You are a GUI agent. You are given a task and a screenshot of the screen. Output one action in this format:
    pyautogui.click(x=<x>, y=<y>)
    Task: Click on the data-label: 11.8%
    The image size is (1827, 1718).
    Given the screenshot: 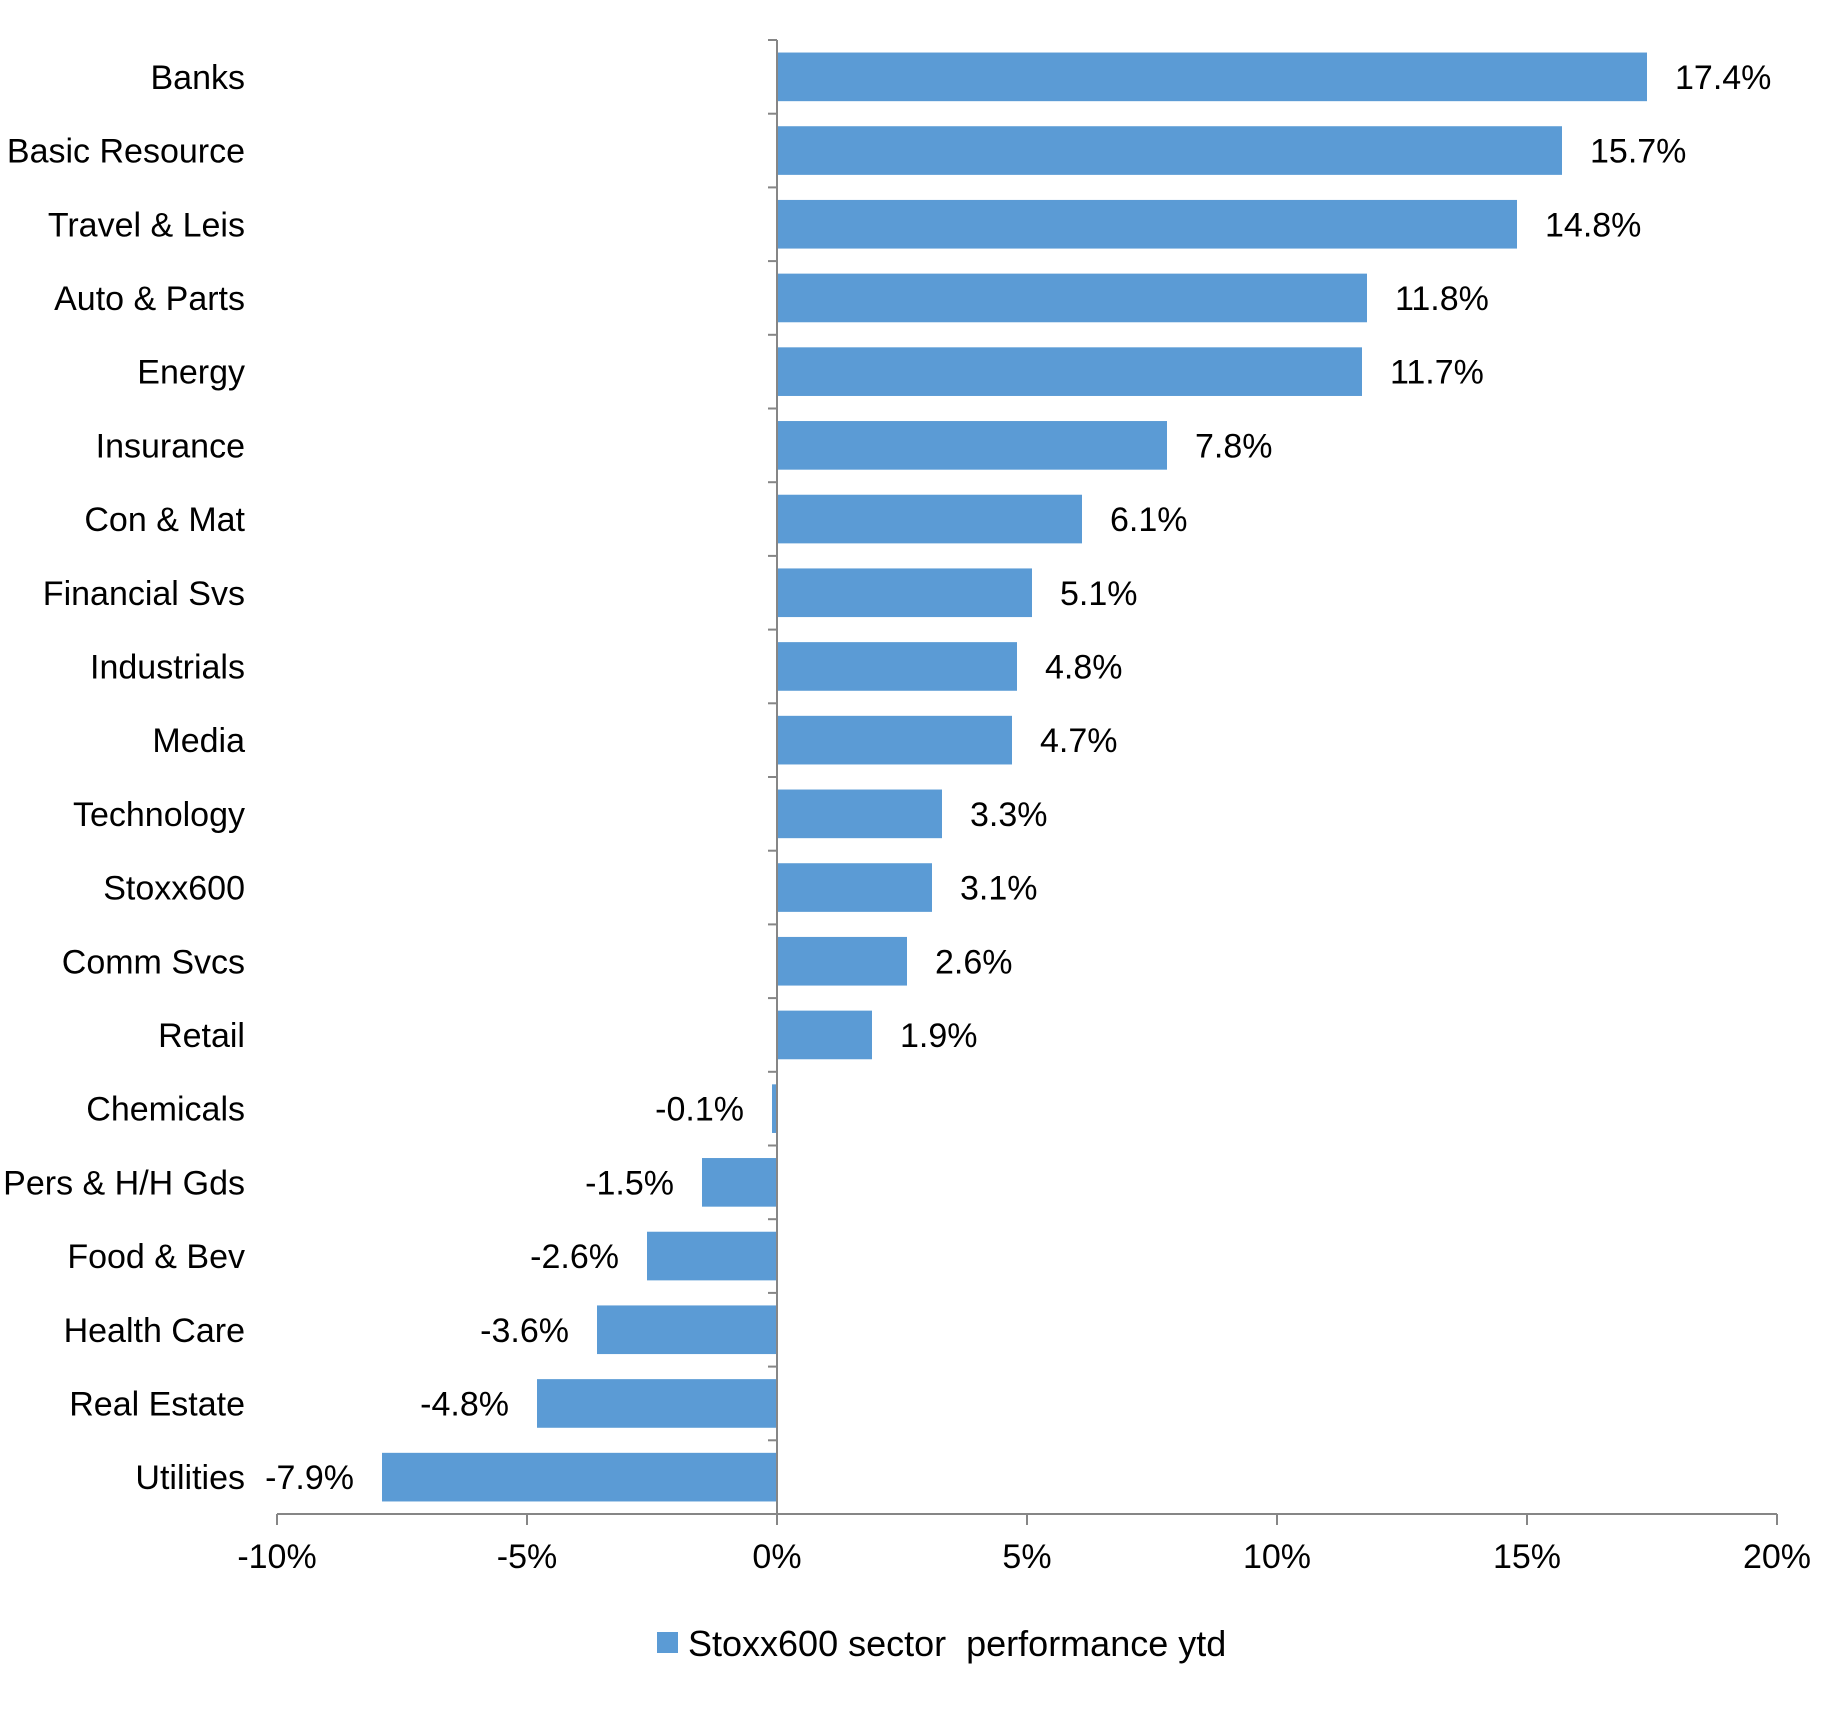 What is the action you would take?
    pyautogui.click(x=1442, y=299)
    